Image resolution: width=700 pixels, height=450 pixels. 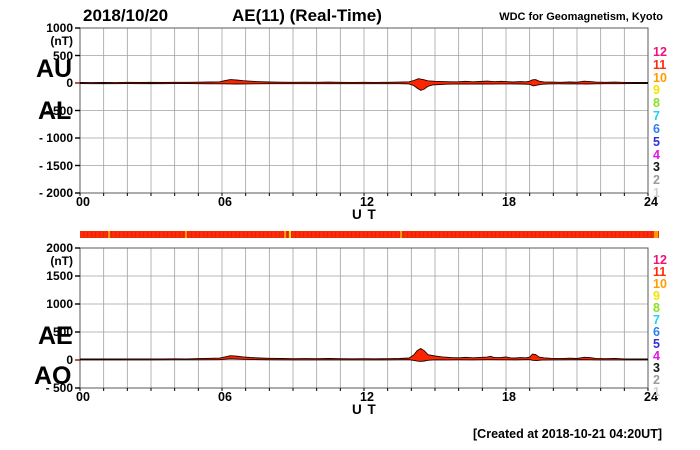 What do you see at coordinates (55, 165) in the screenshot?
I see `y-tick-label: - 1500` at bounding box center [55, 165].